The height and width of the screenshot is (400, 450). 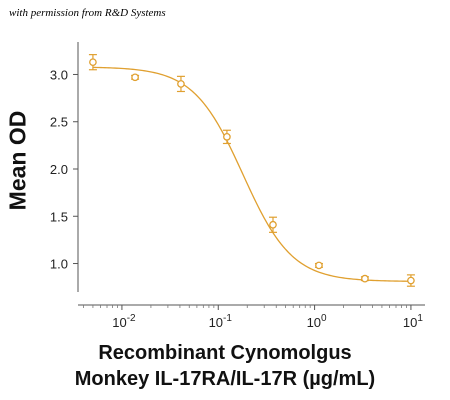 I want to click on x-axis-title-line1: Recombinant Cynomolgus, so click(x=225, y=353).